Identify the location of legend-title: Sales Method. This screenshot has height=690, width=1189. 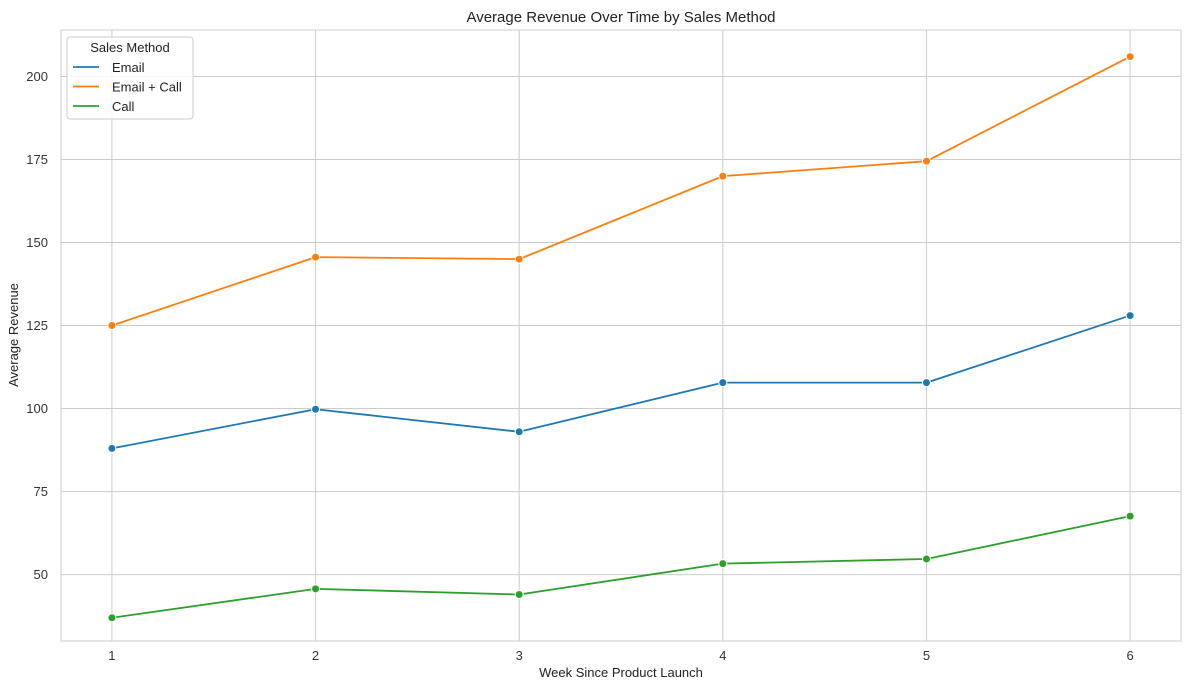
(130, 47).